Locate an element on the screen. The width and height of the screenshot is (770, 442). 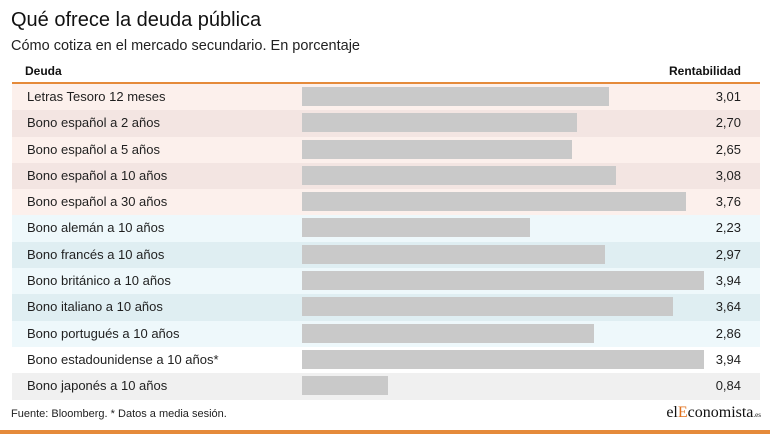
table-row: Letras Tesoro 12 meses 3,01 is located at coordinates (386, 97).